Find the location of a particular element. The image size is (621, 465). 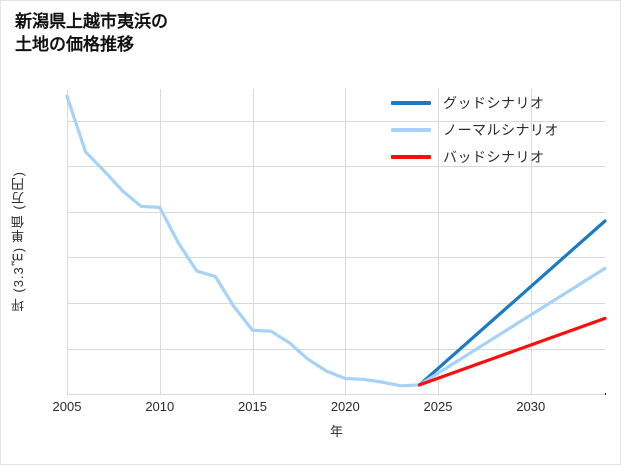

y-axis-label: 坪 (3.3㎡) 単価 (万円) is located at coordinates (18, 241).